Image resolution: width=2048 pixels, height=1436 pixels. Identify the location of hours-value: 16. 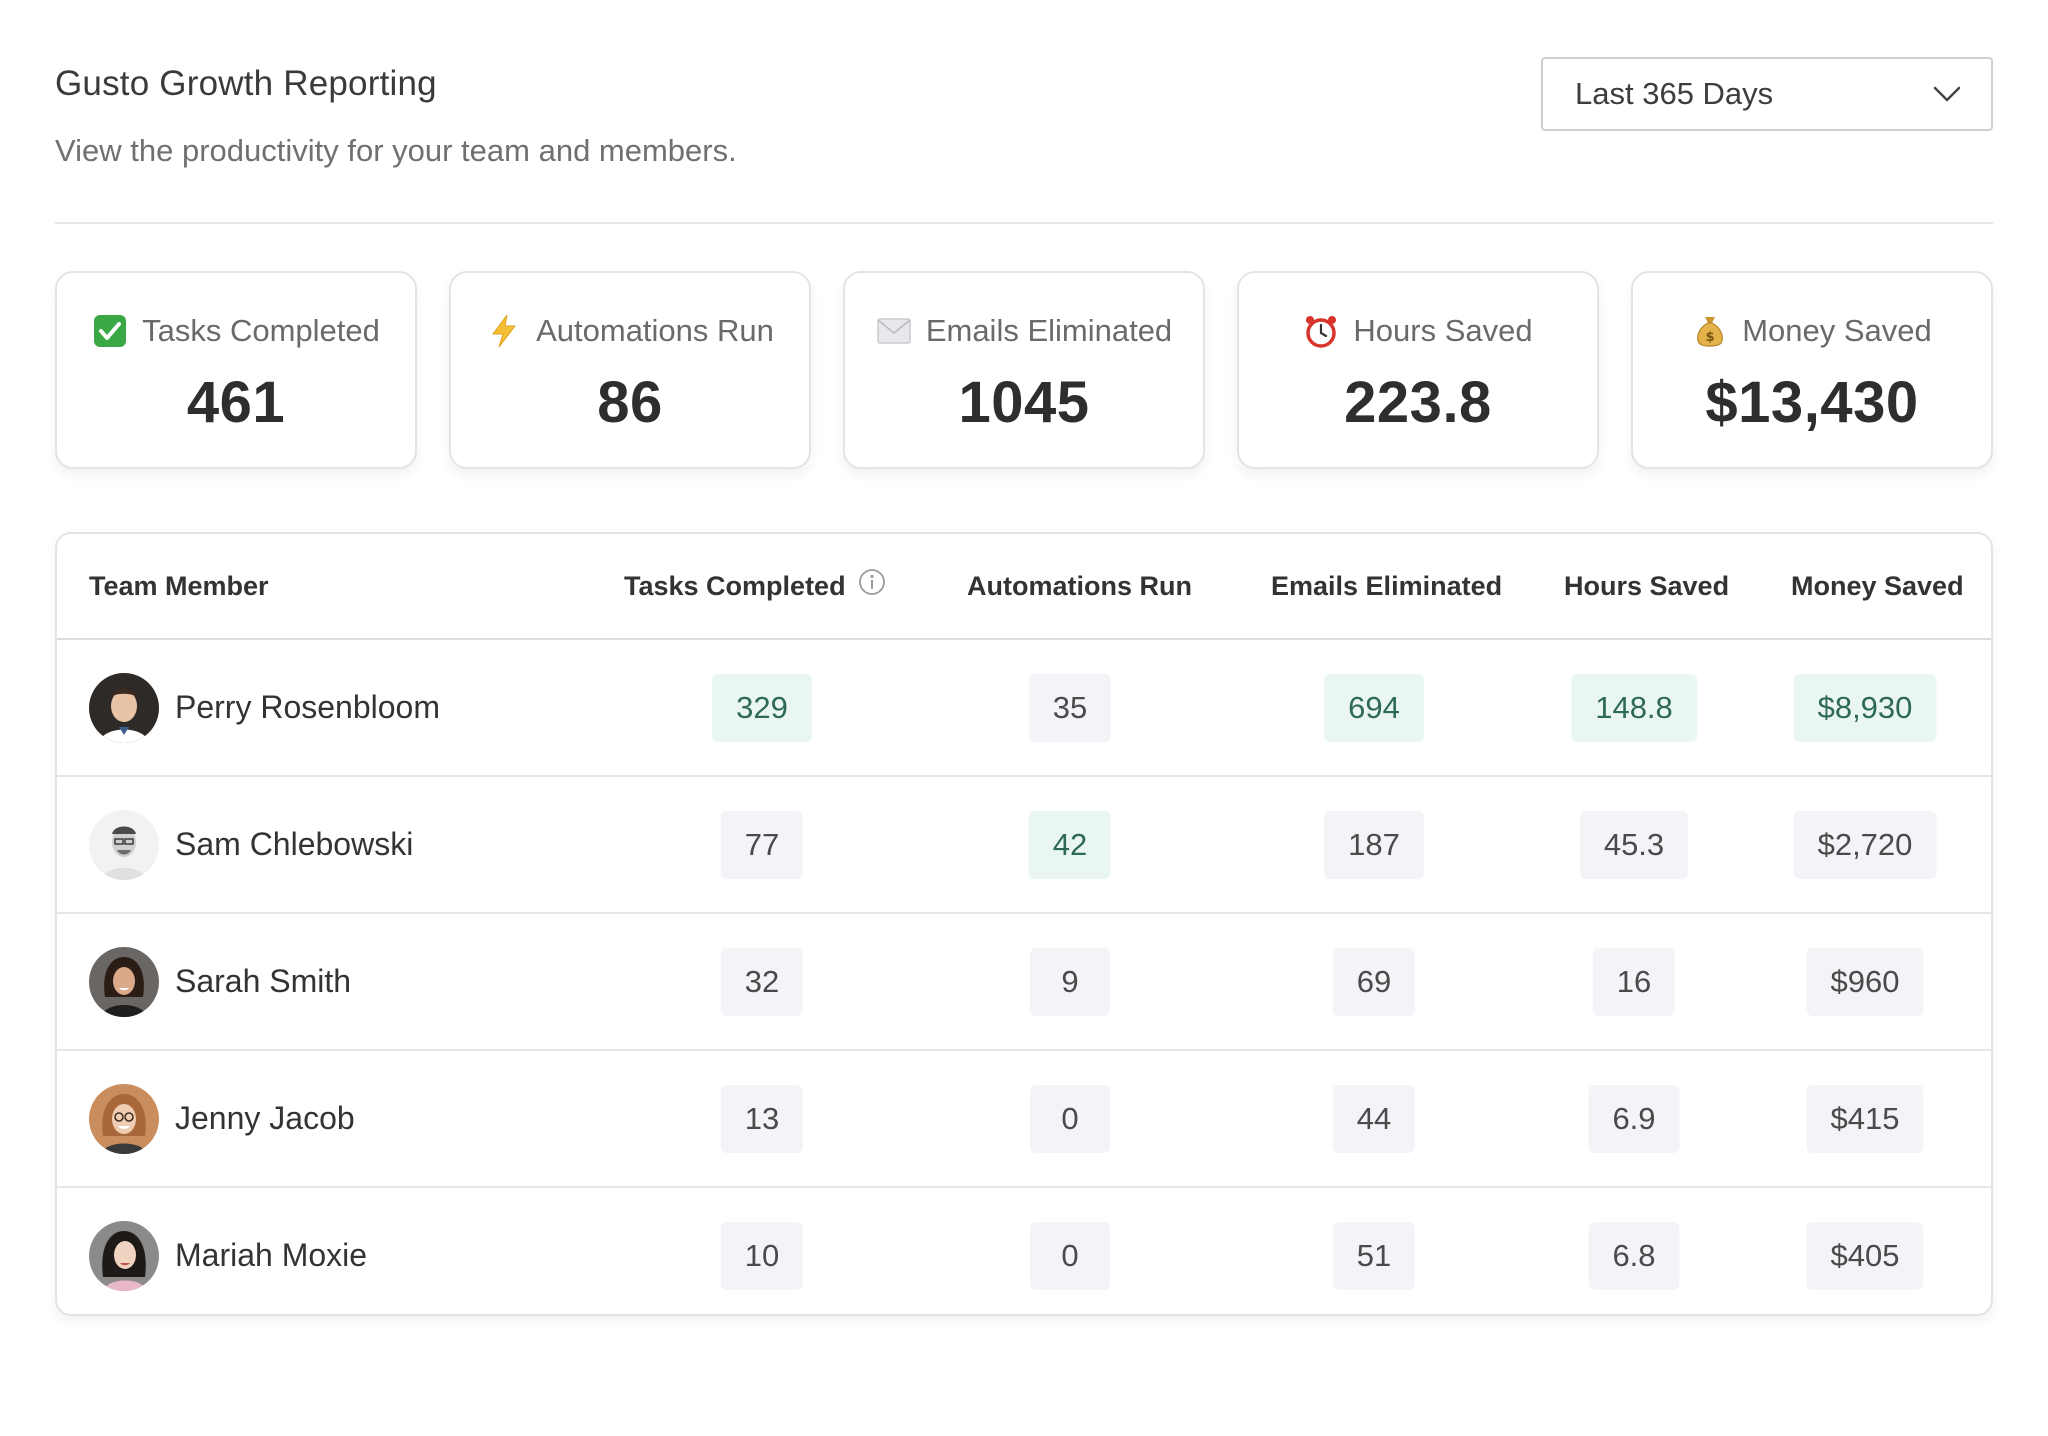
(1634, 981).